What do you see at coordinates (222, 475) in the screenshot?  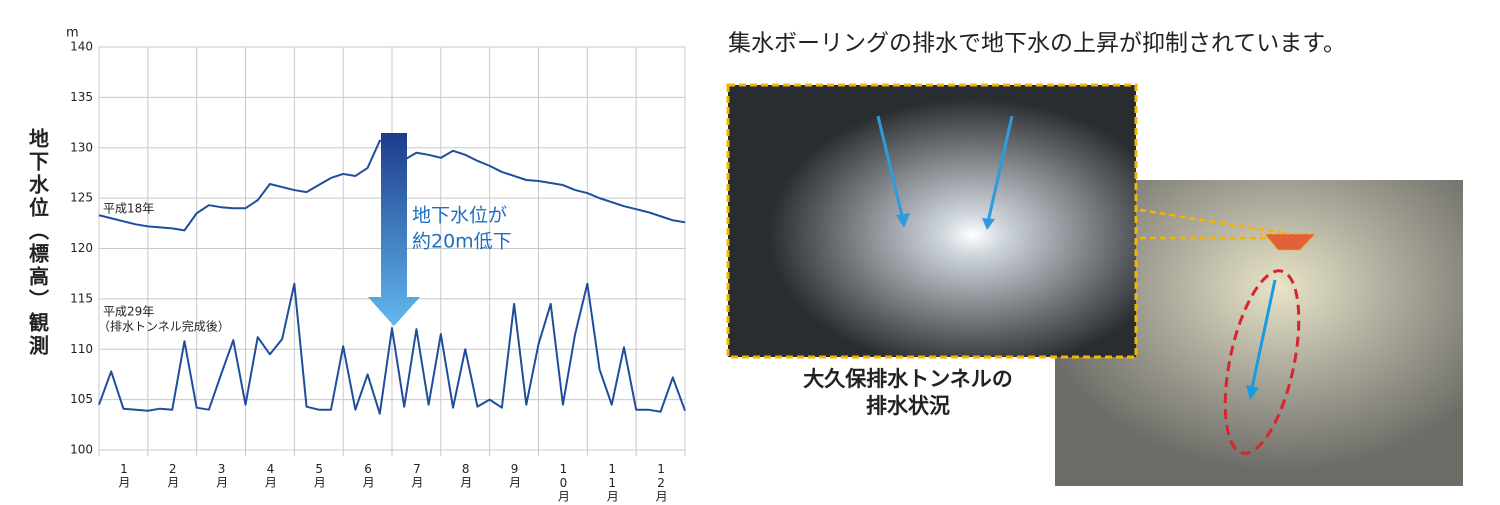 I see `x-tick-label: 3月` at bounding box center [222, 475].